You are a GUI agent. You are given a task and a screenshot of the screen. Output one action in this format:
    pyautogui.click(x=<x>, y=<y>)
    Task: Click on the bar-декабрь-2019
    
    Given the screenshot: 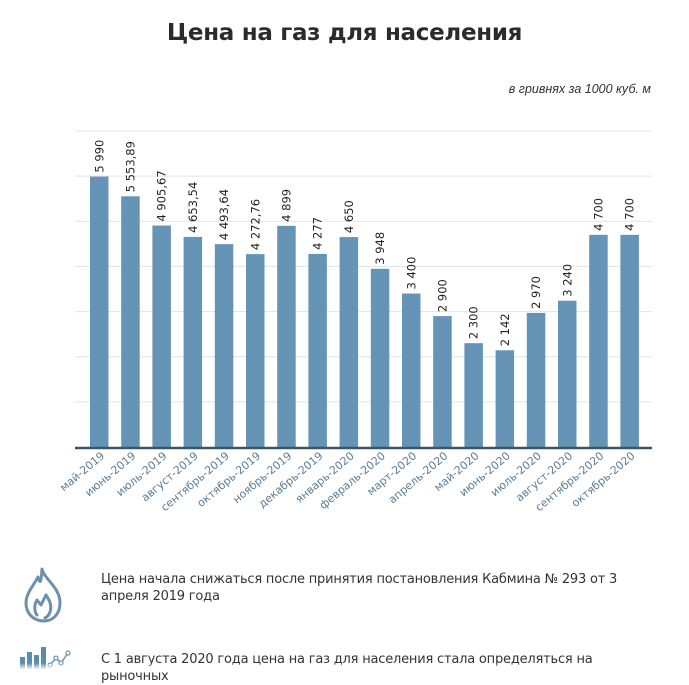 What is the action you would take?
    pyautogui.click(x=317, y=350)
    